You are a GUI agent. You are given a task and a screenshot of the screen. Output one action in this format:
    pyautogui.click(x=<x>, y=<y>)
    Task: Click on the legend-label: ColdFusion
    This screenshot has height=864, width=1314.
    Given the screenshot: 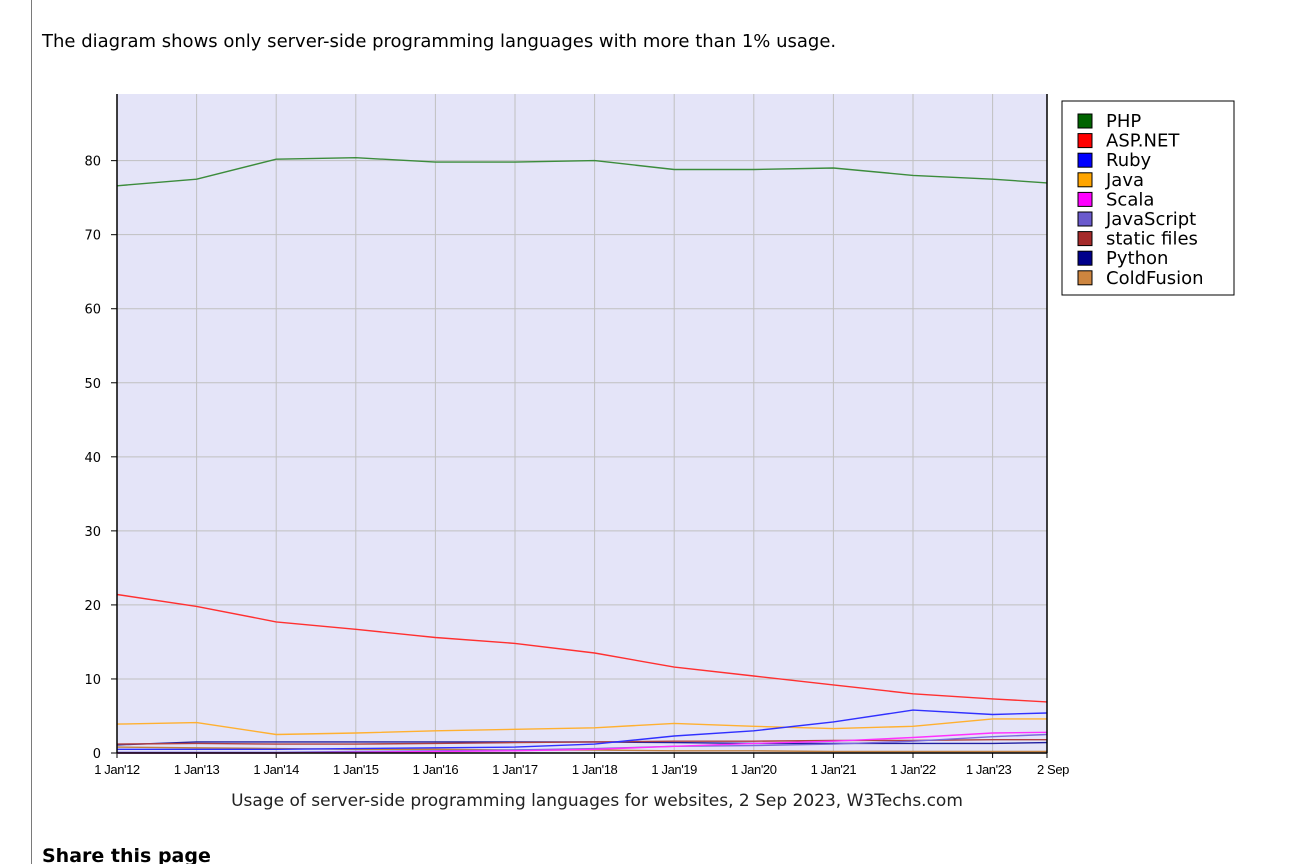 What is the action you would take?
    pyautogui.click(x=1155, y=278)
    